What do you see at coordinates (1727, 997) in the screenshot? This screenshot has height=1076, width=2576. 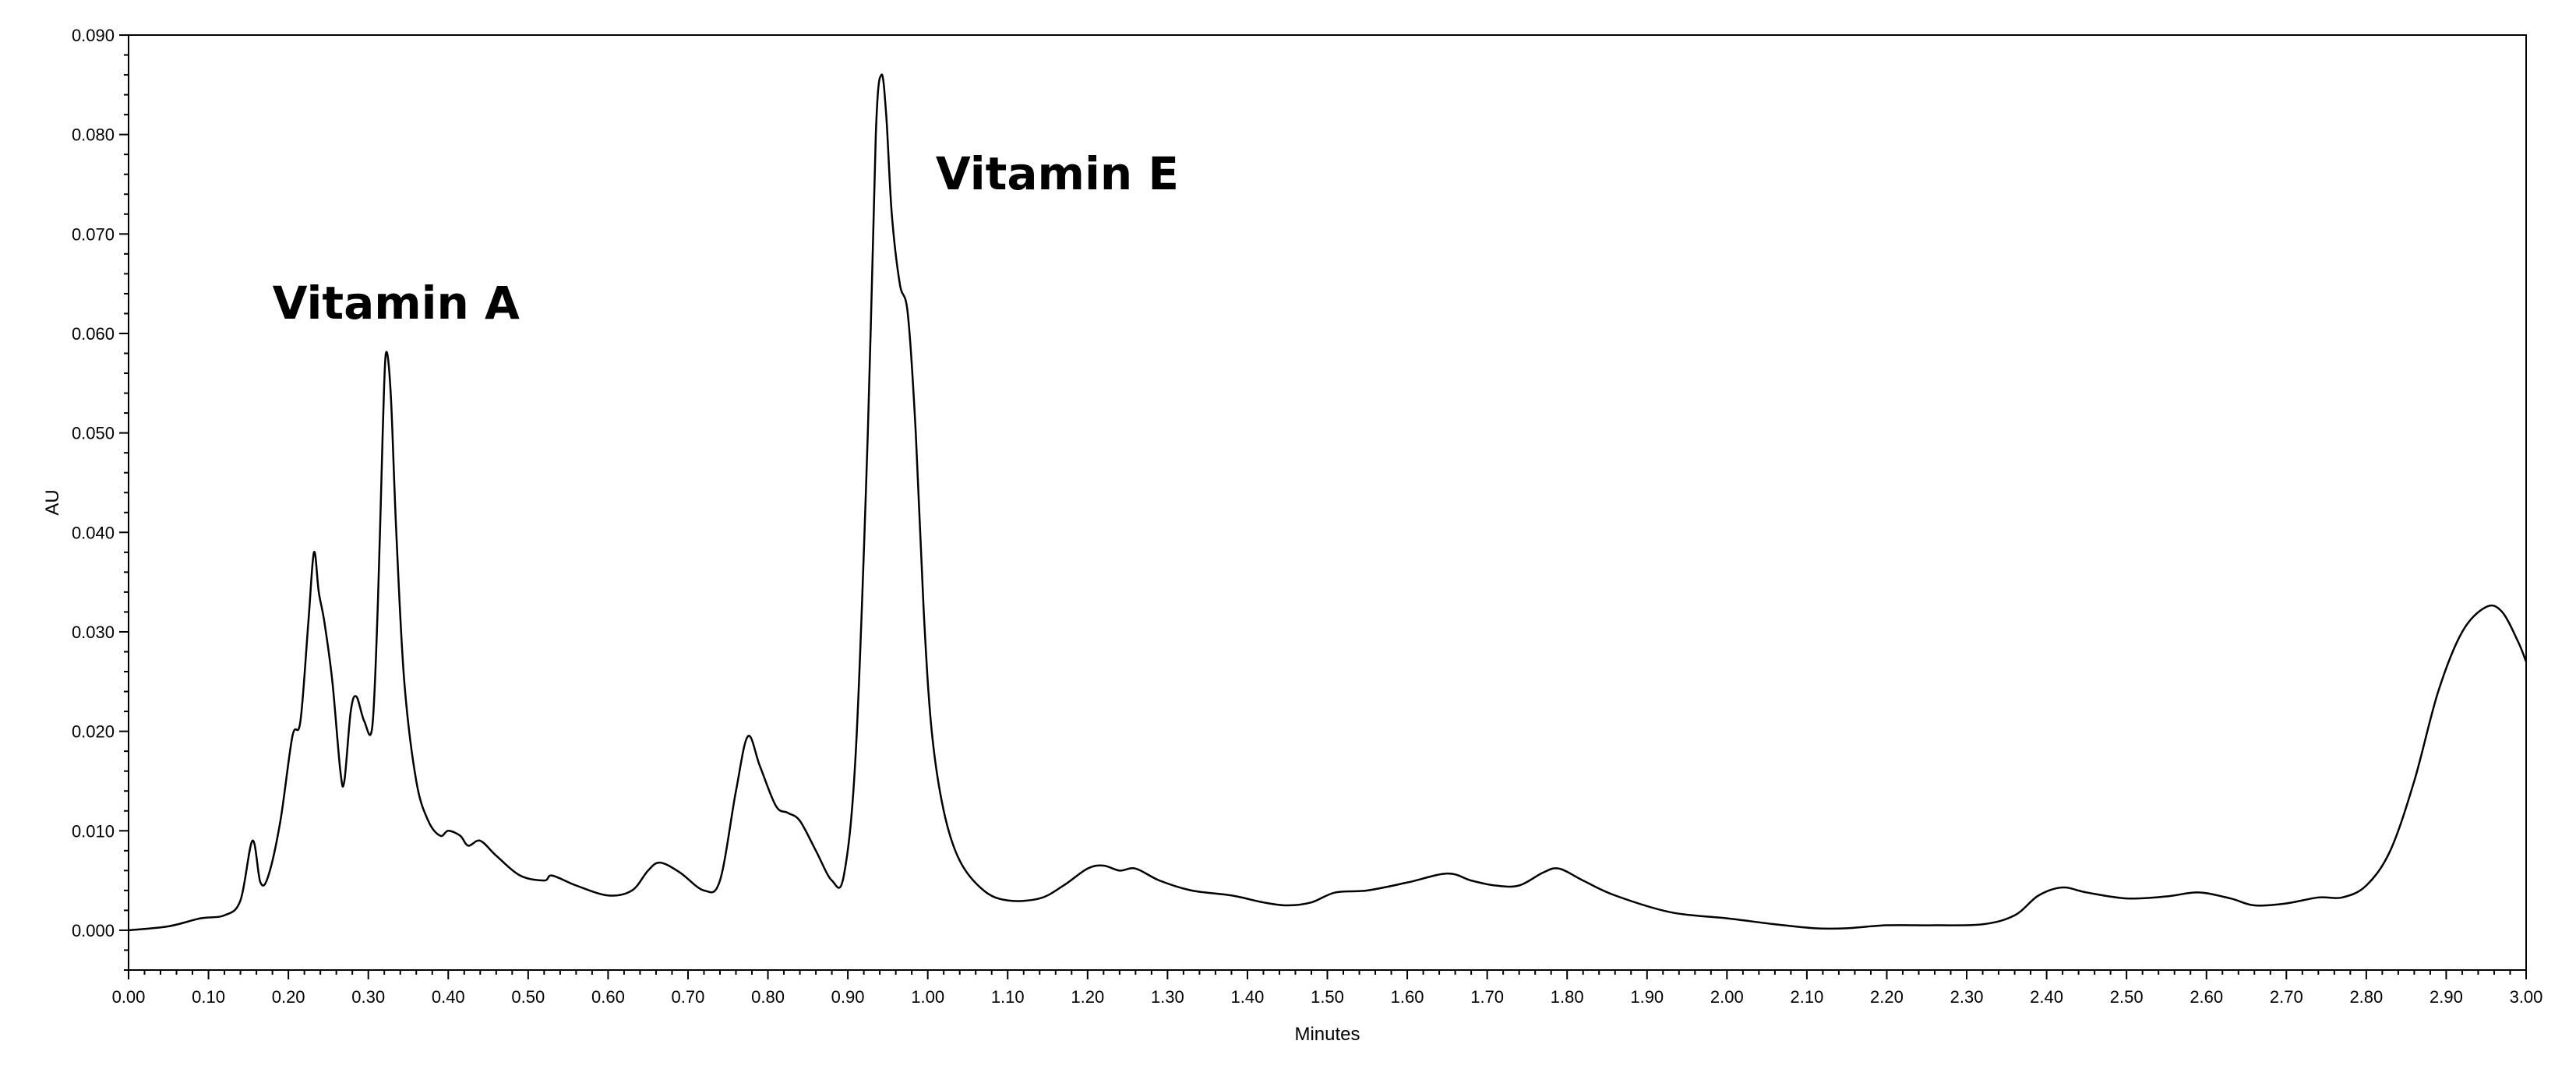 I see `x-tick-label: 2.00` at bounding box center [1727, 997].